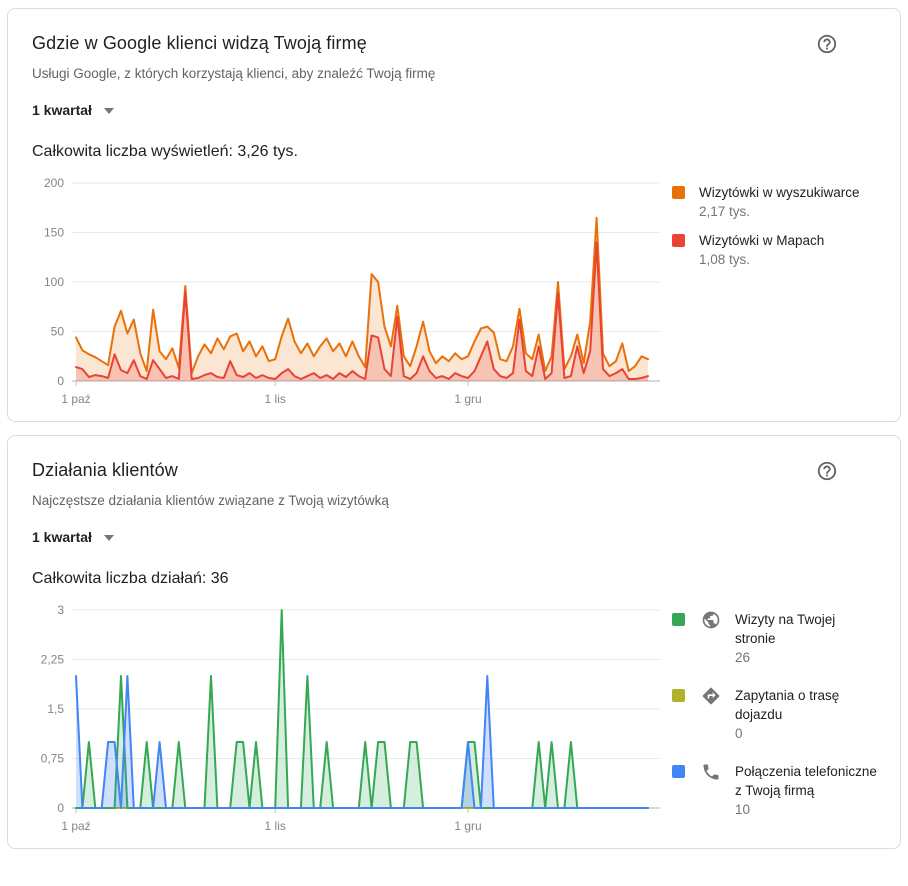 The width and height of the screenshot is (908, 886). What do you see at coordinates (54, 183) in the screenshot?
I see `svg-text: 200` at bounding box center [54, 183].